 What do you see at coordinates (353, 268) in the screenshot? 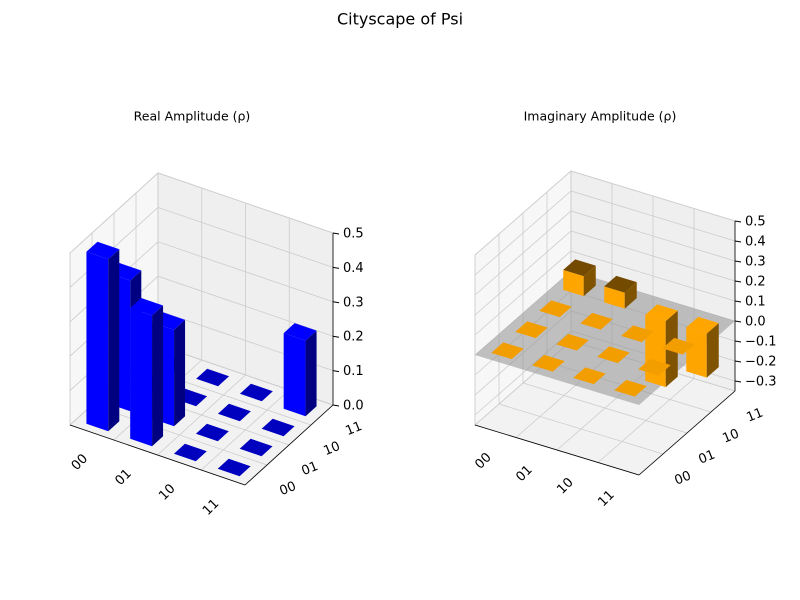
I see `z-tick-label: 0.4` at bounding box center [353, 268].